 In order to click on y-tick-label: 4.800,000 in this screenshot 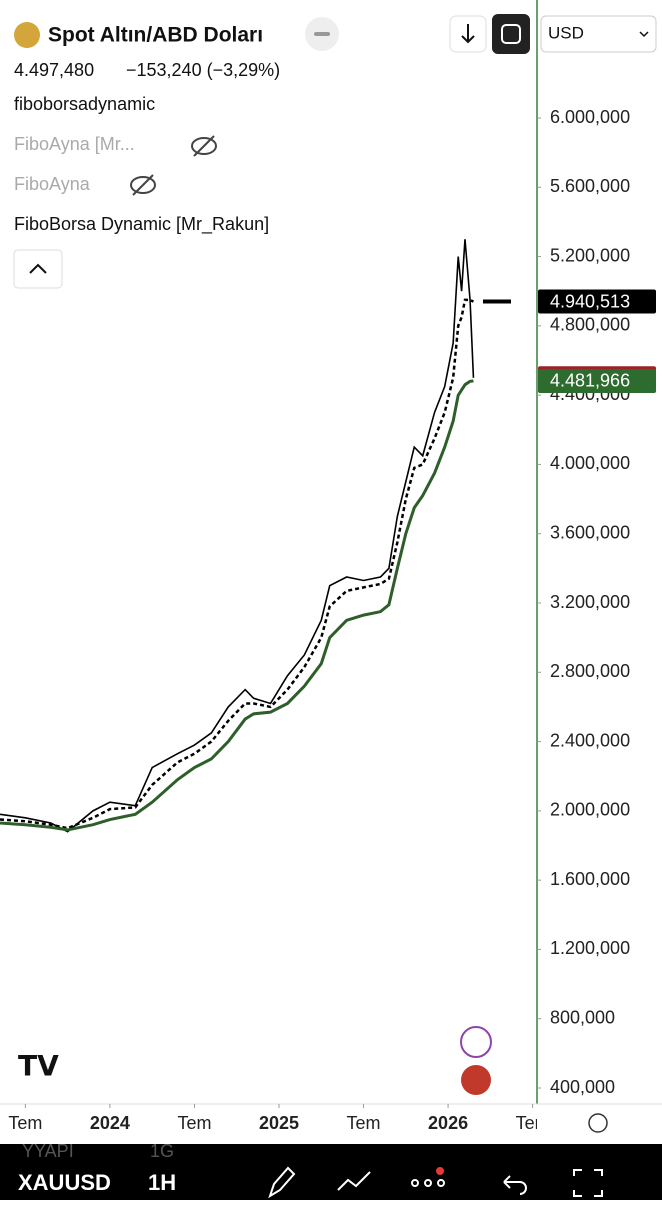, I will do `click(590, 325)`.